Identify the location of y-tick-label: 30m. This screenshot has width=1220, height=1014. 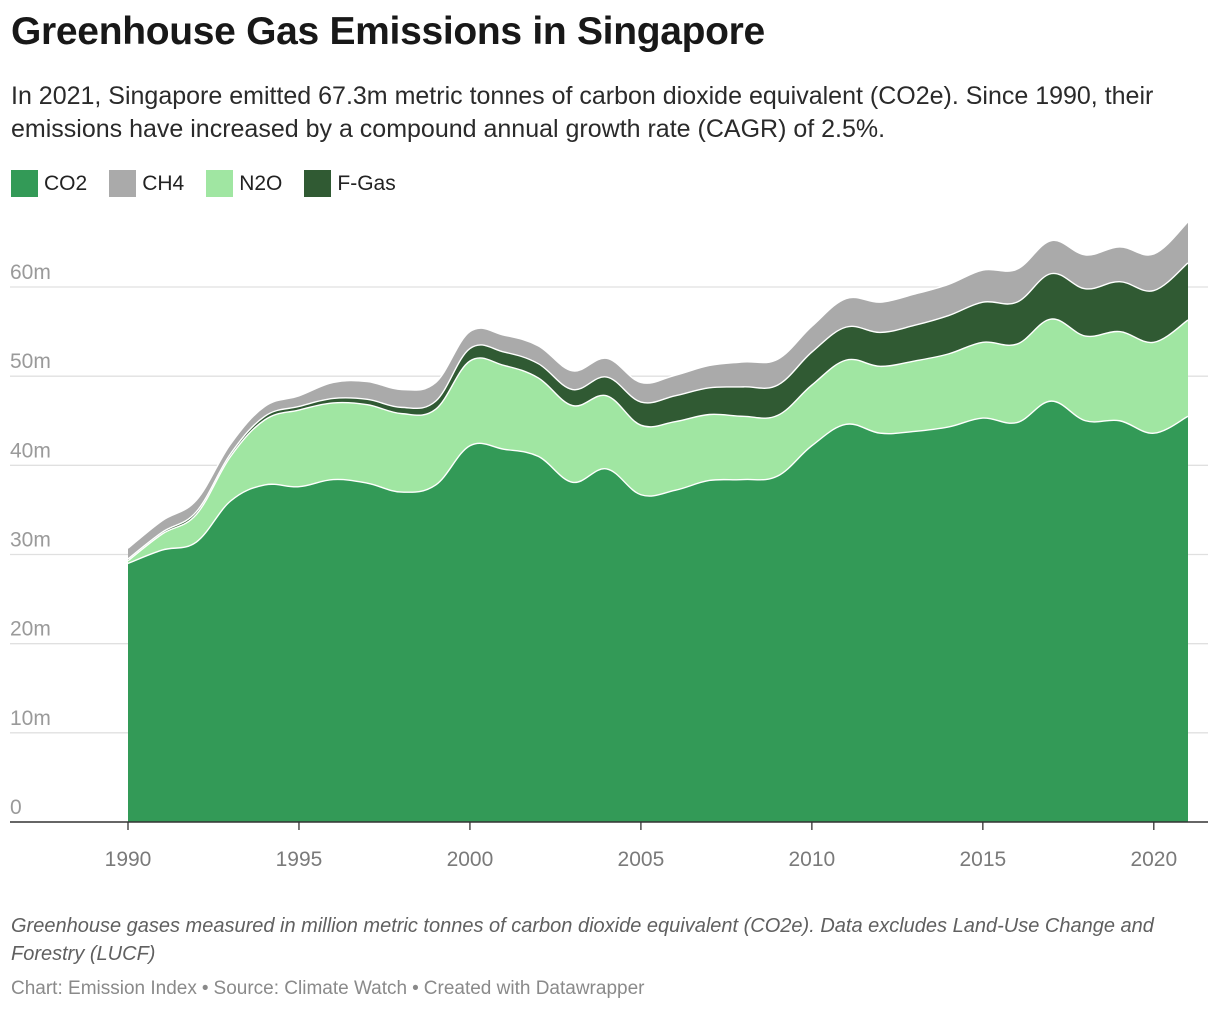
(30, 540).